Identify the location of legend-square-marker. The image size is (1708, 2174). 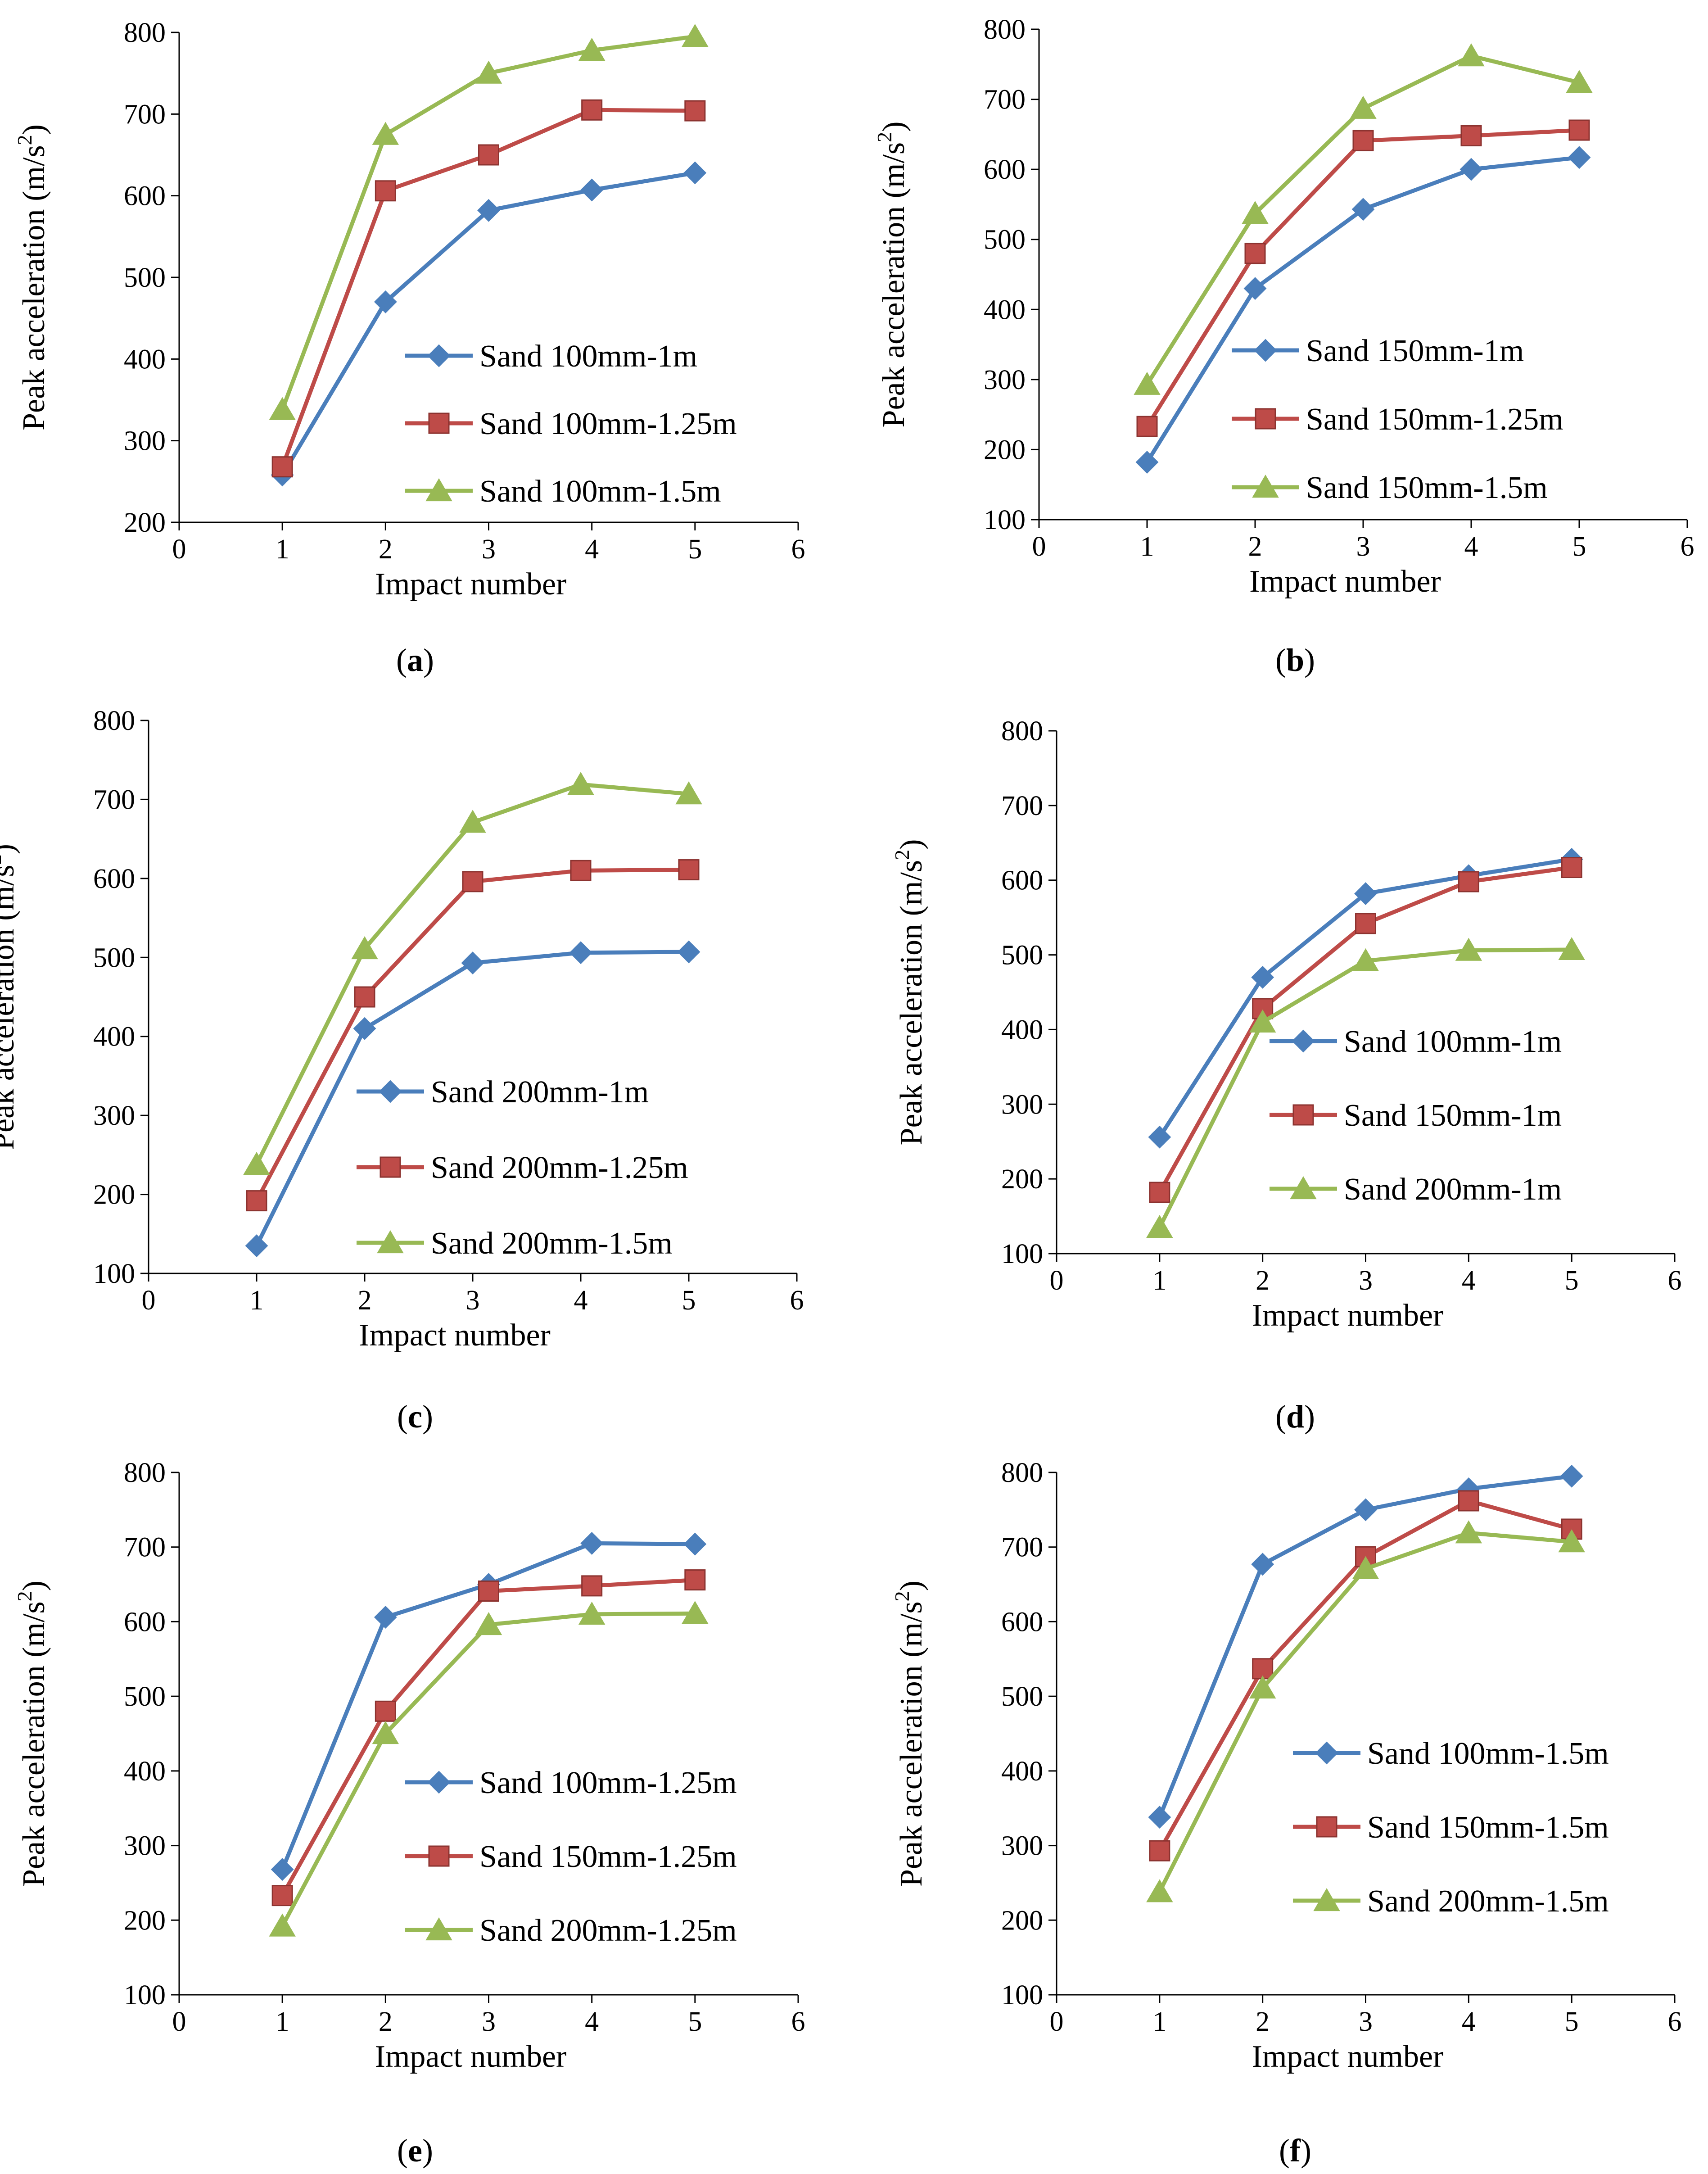
(1326, 1827).